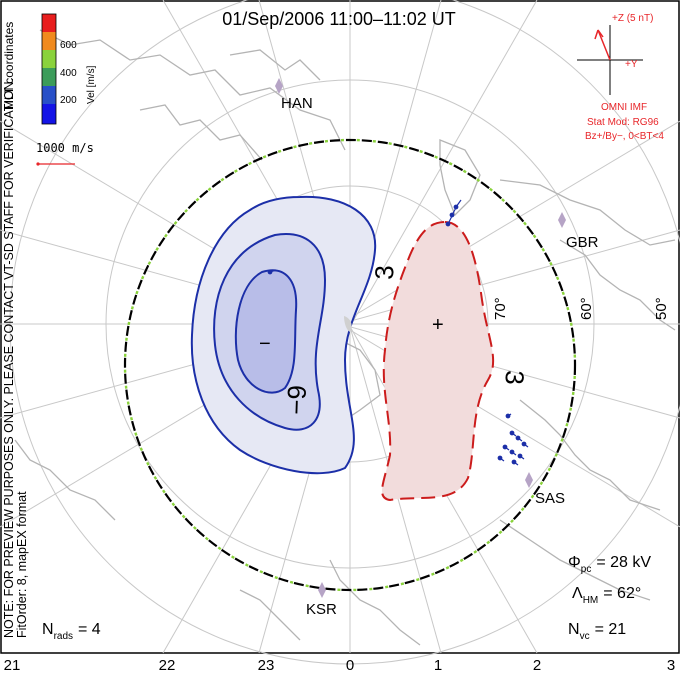 This screenshot has height=674, width=680. I want to click on color-bar-tick-600: 600, so click(68, 45).